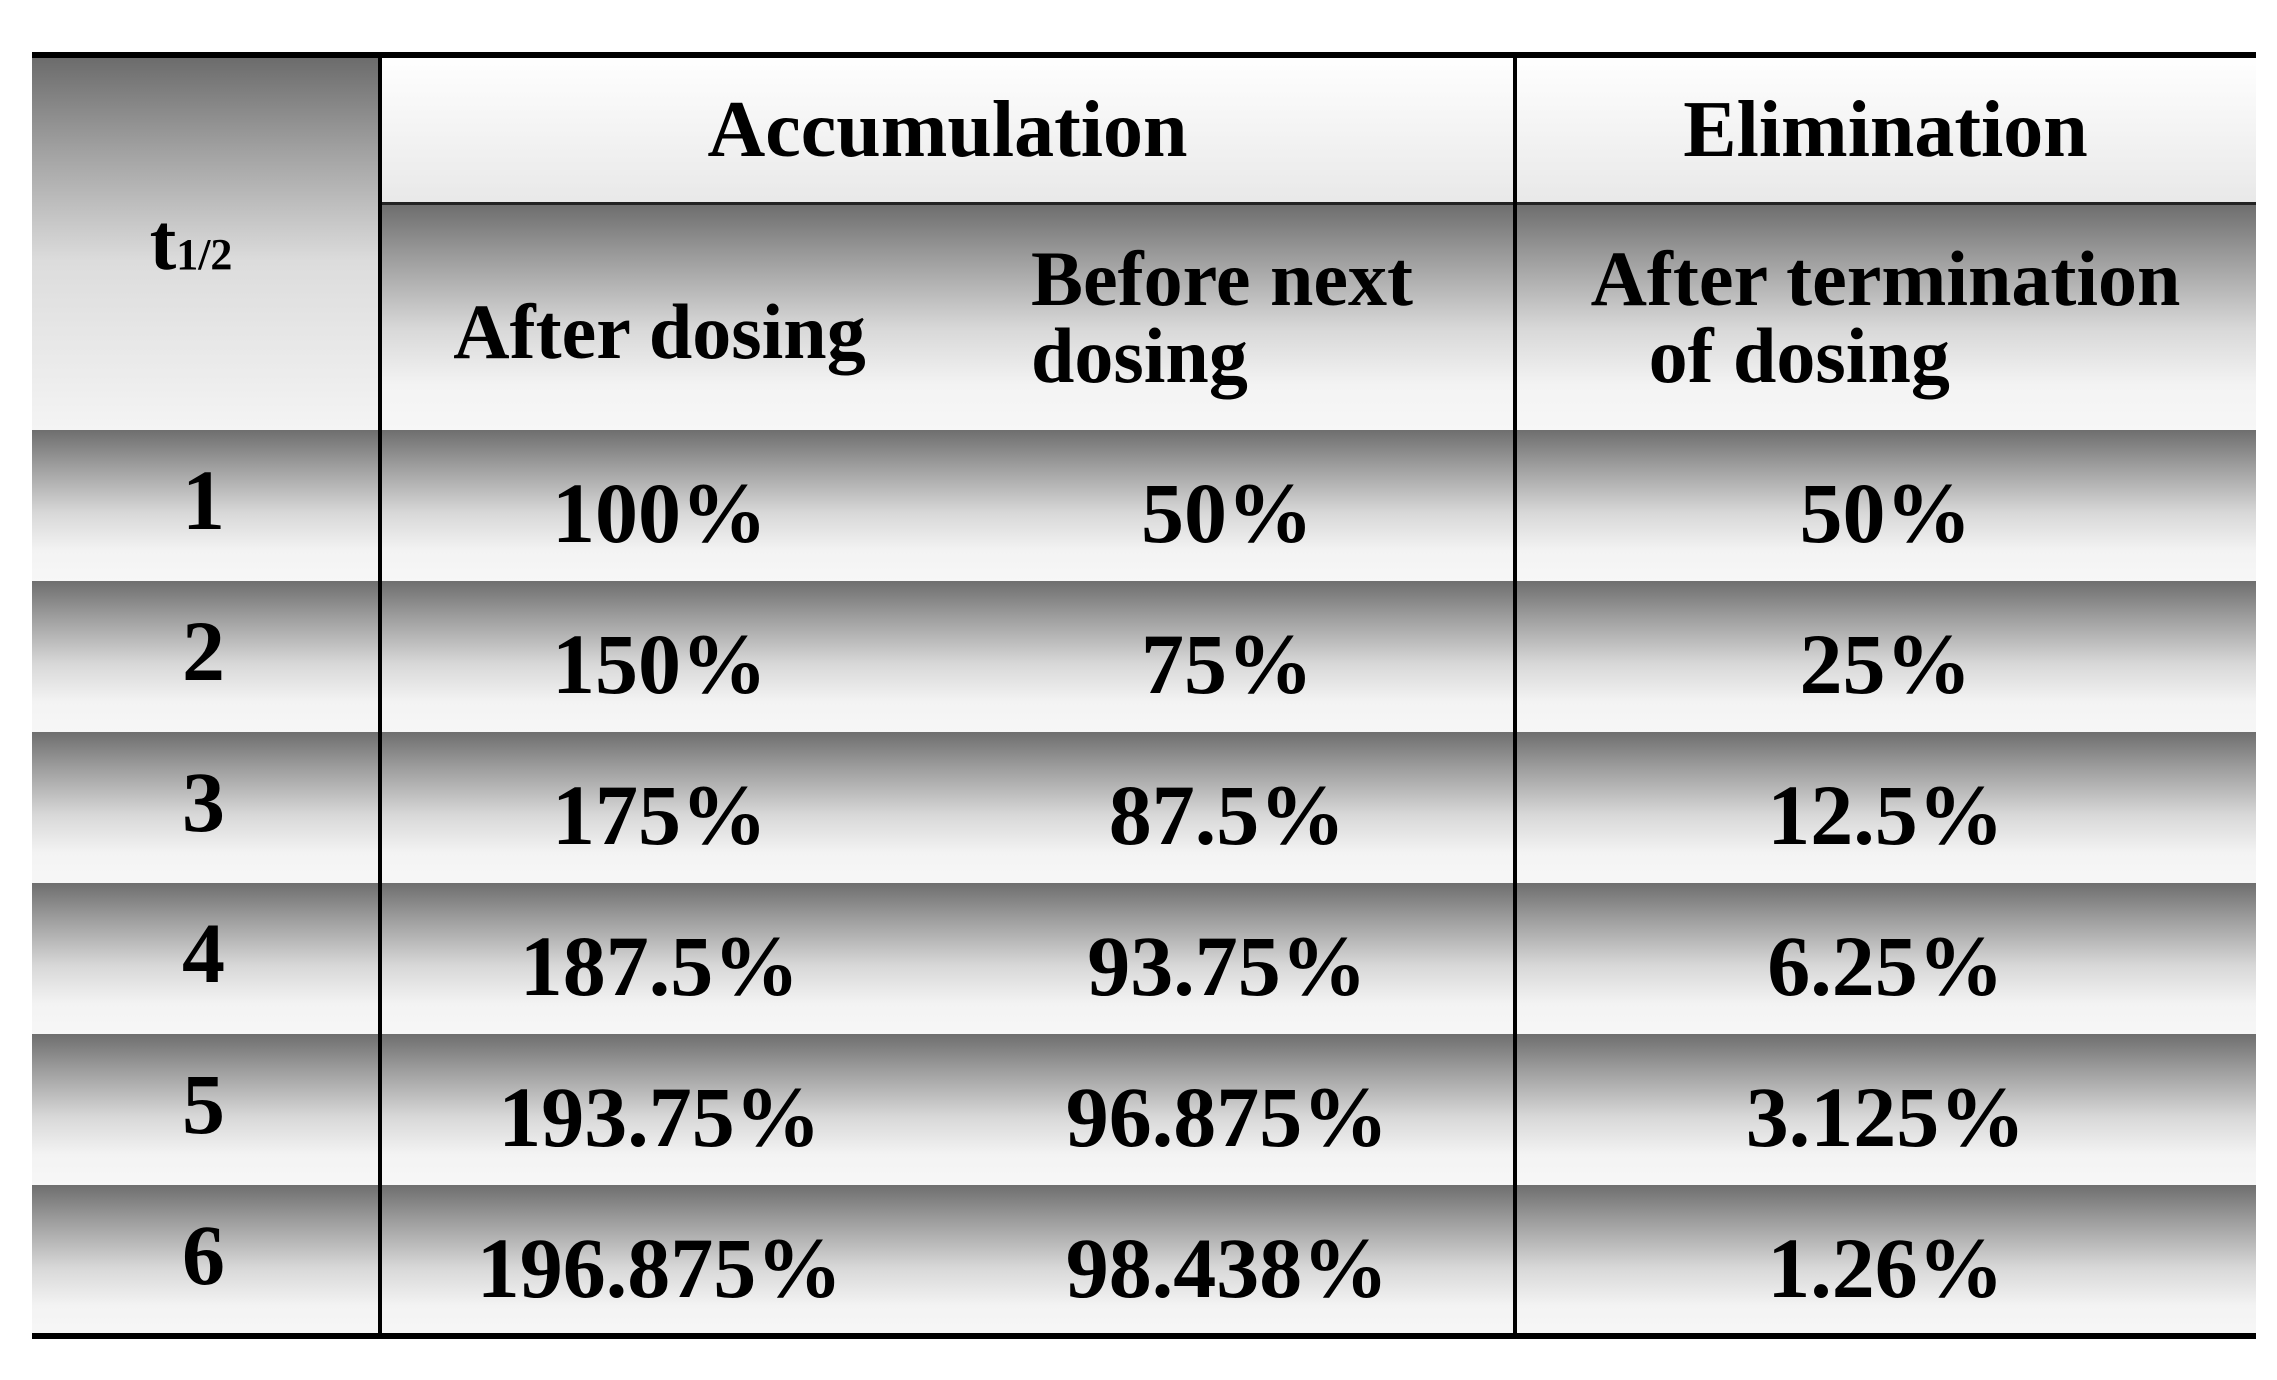 The height and width of the screenshot is (1380, 2277). I want to click on table-cell: 100%, so click(659, 505).